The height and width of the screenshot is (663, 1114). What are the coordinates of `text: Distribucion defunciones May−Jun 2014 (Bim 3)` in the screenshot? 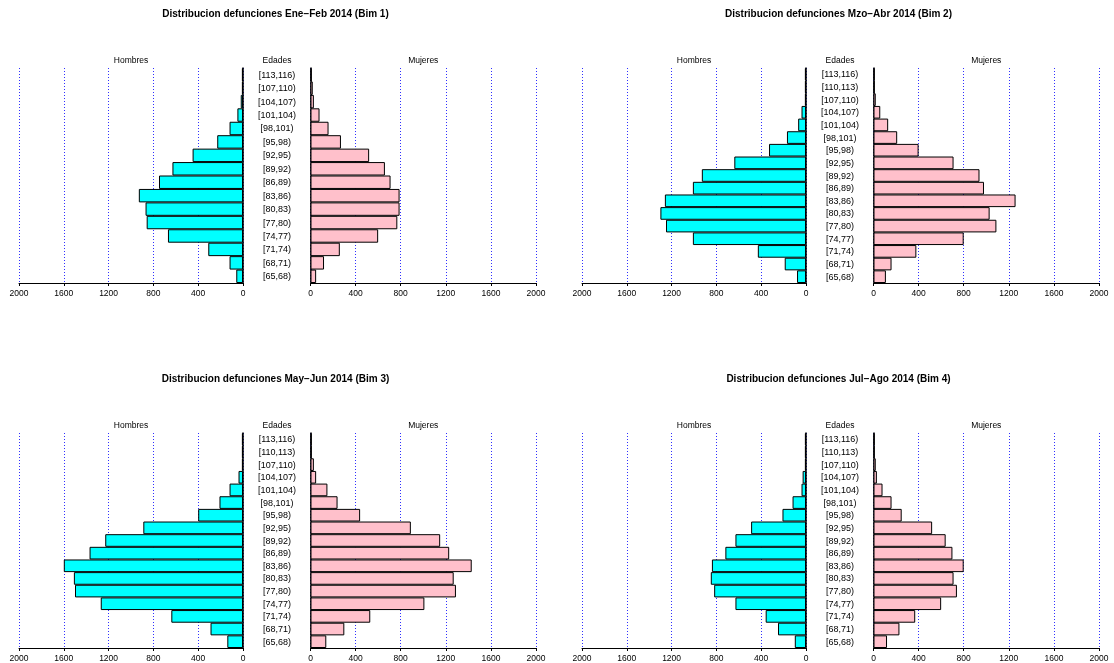 It's located at (275, 378).